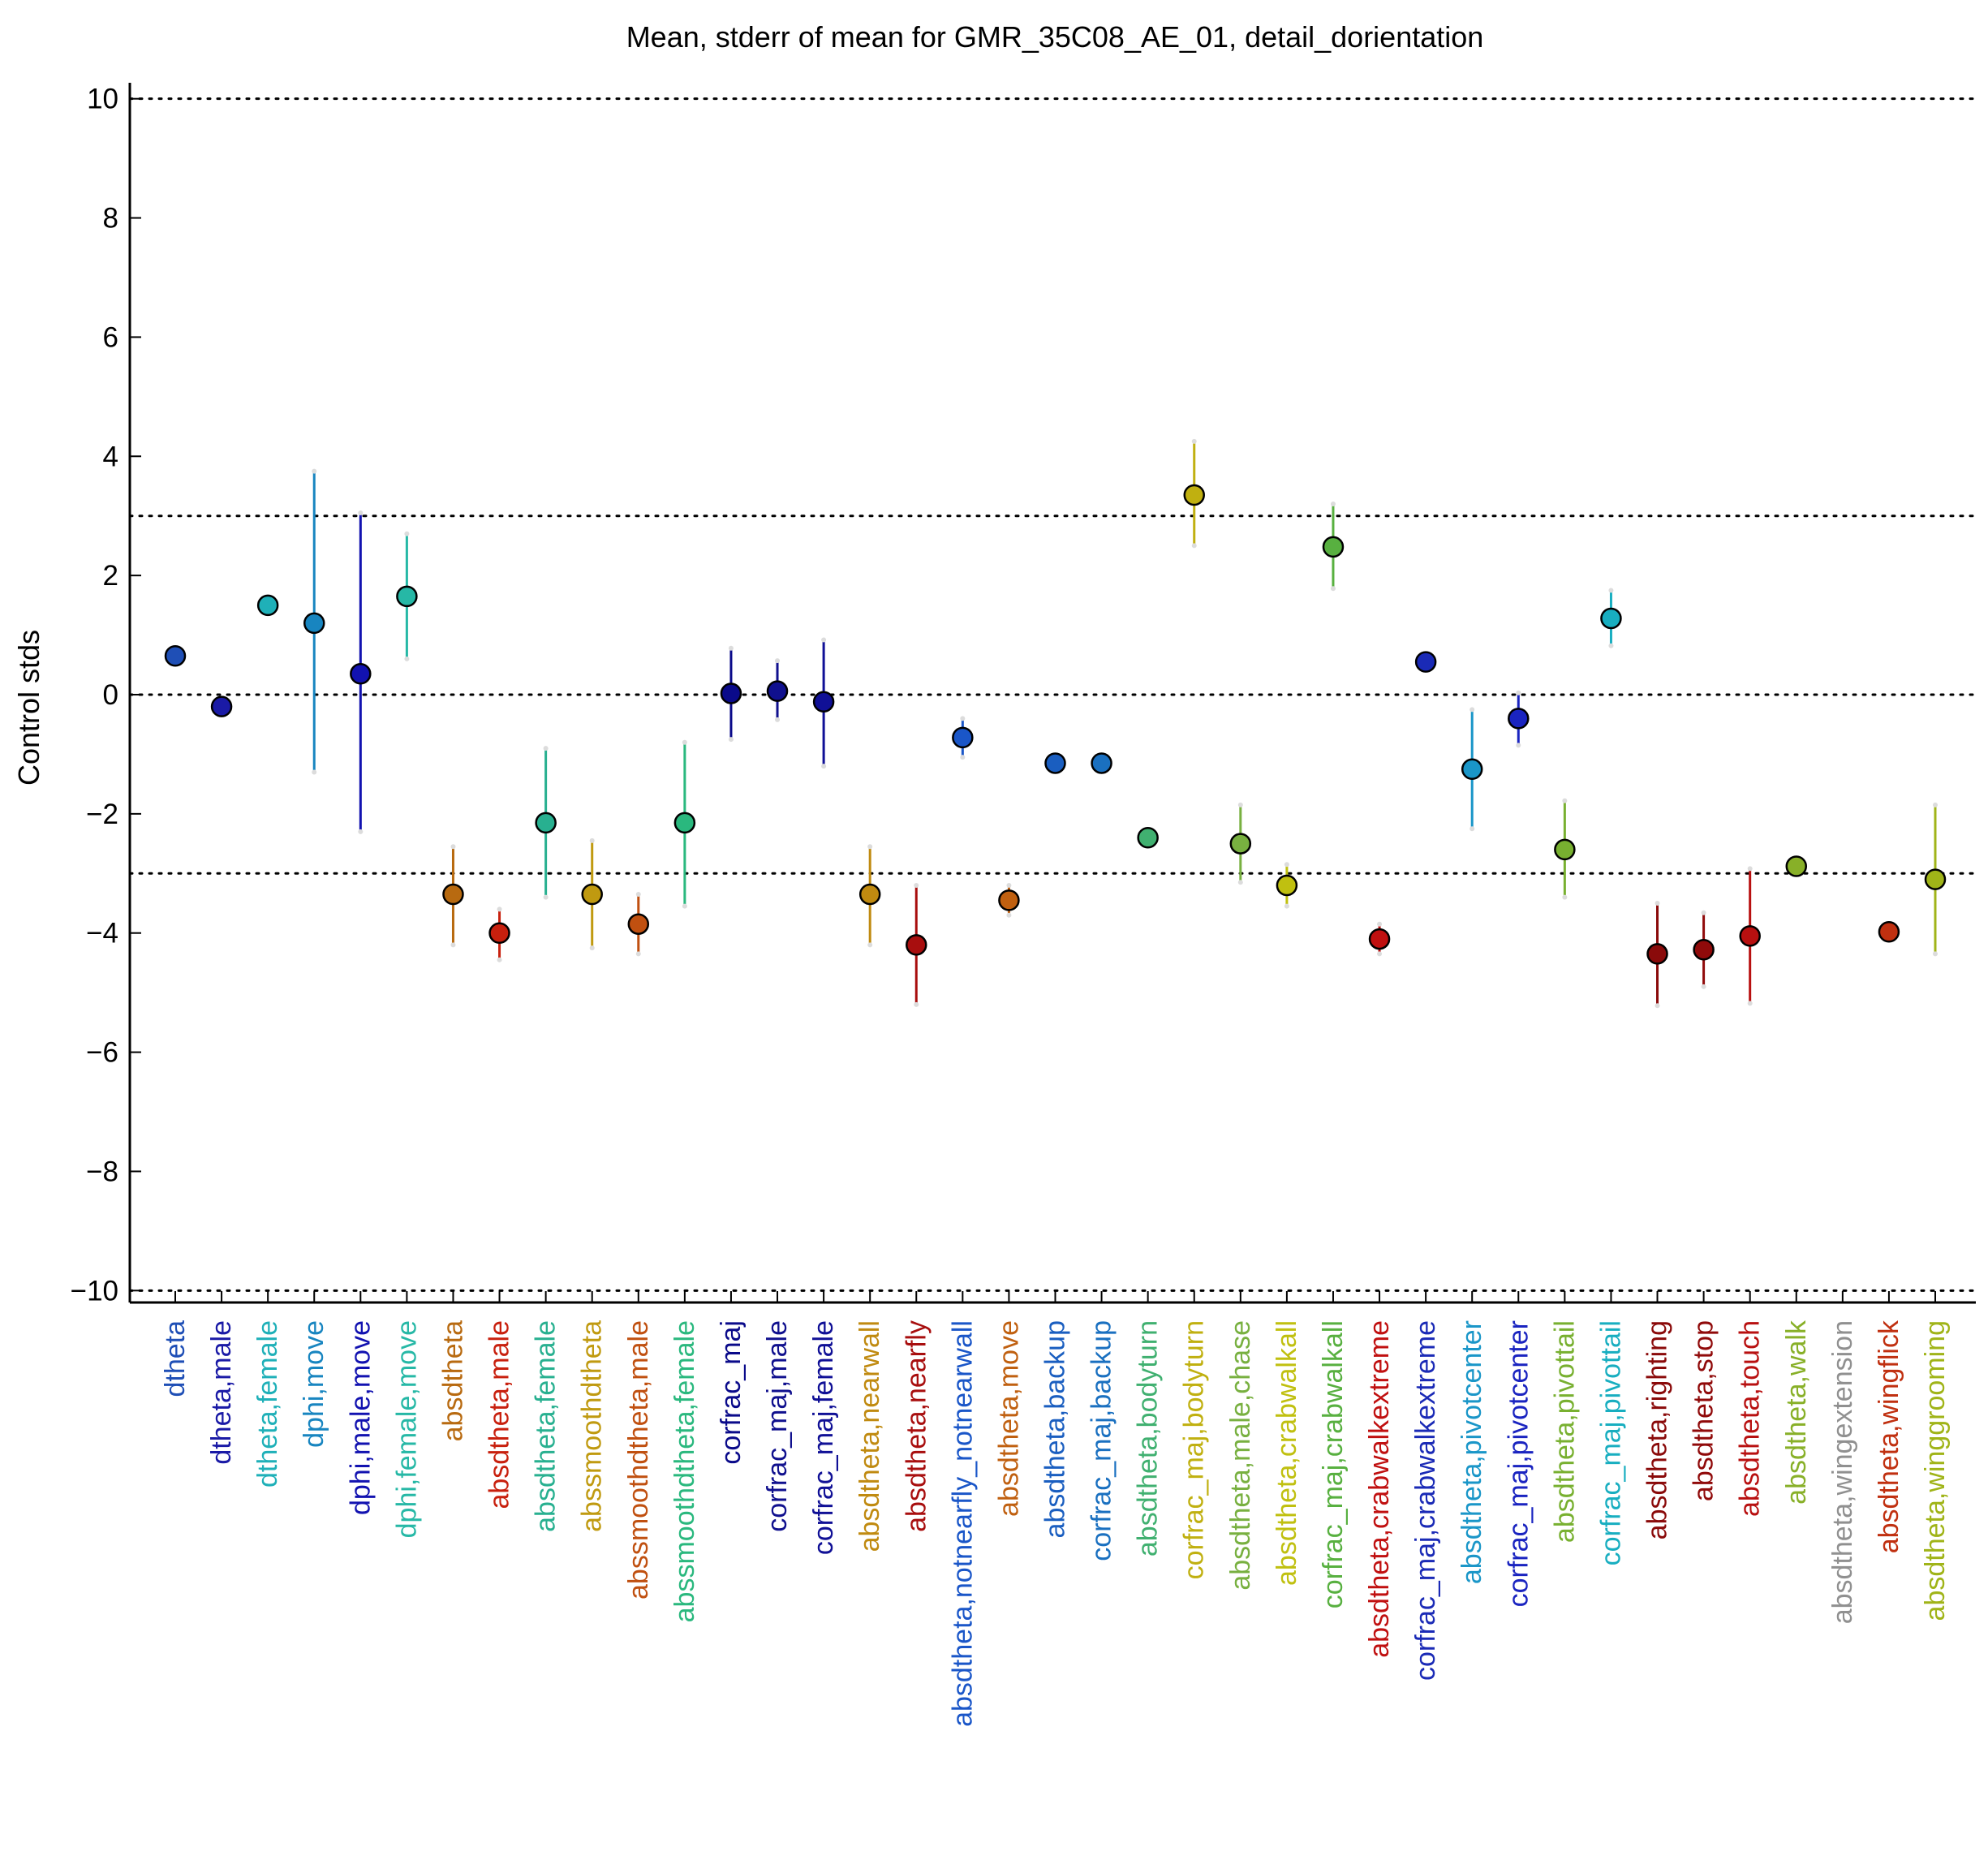 Image resolution: width=1988 pixels, height=1860 pixels. I want to click on y-tick-label: 10, so click(102, 99).